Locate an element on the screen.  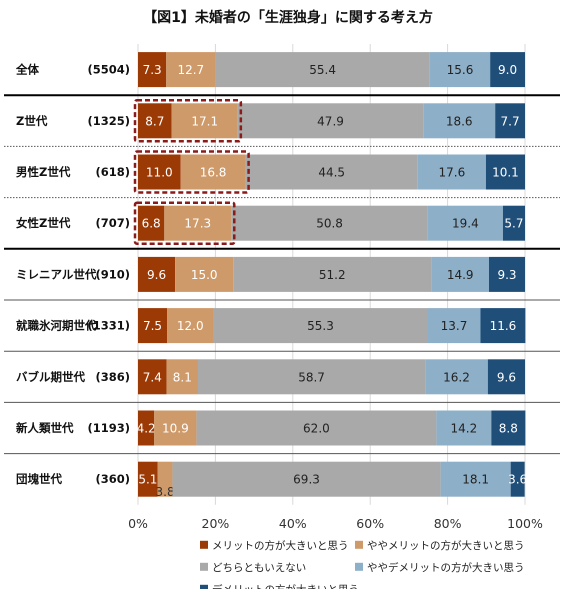
value-label: 3.8 is located at coordinates (165, 492).